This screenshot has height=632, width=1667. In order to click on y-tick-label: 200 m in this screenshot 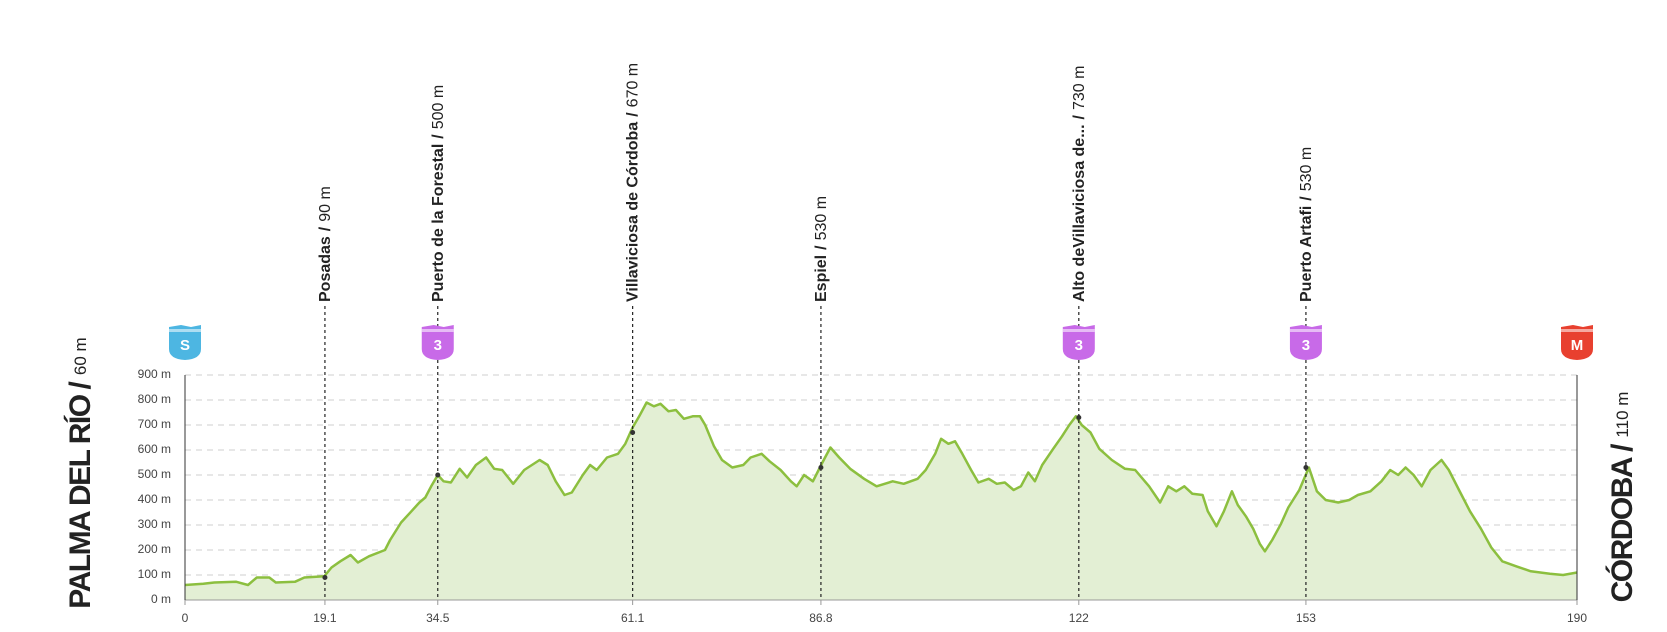, I will do `click(154, 549)`.